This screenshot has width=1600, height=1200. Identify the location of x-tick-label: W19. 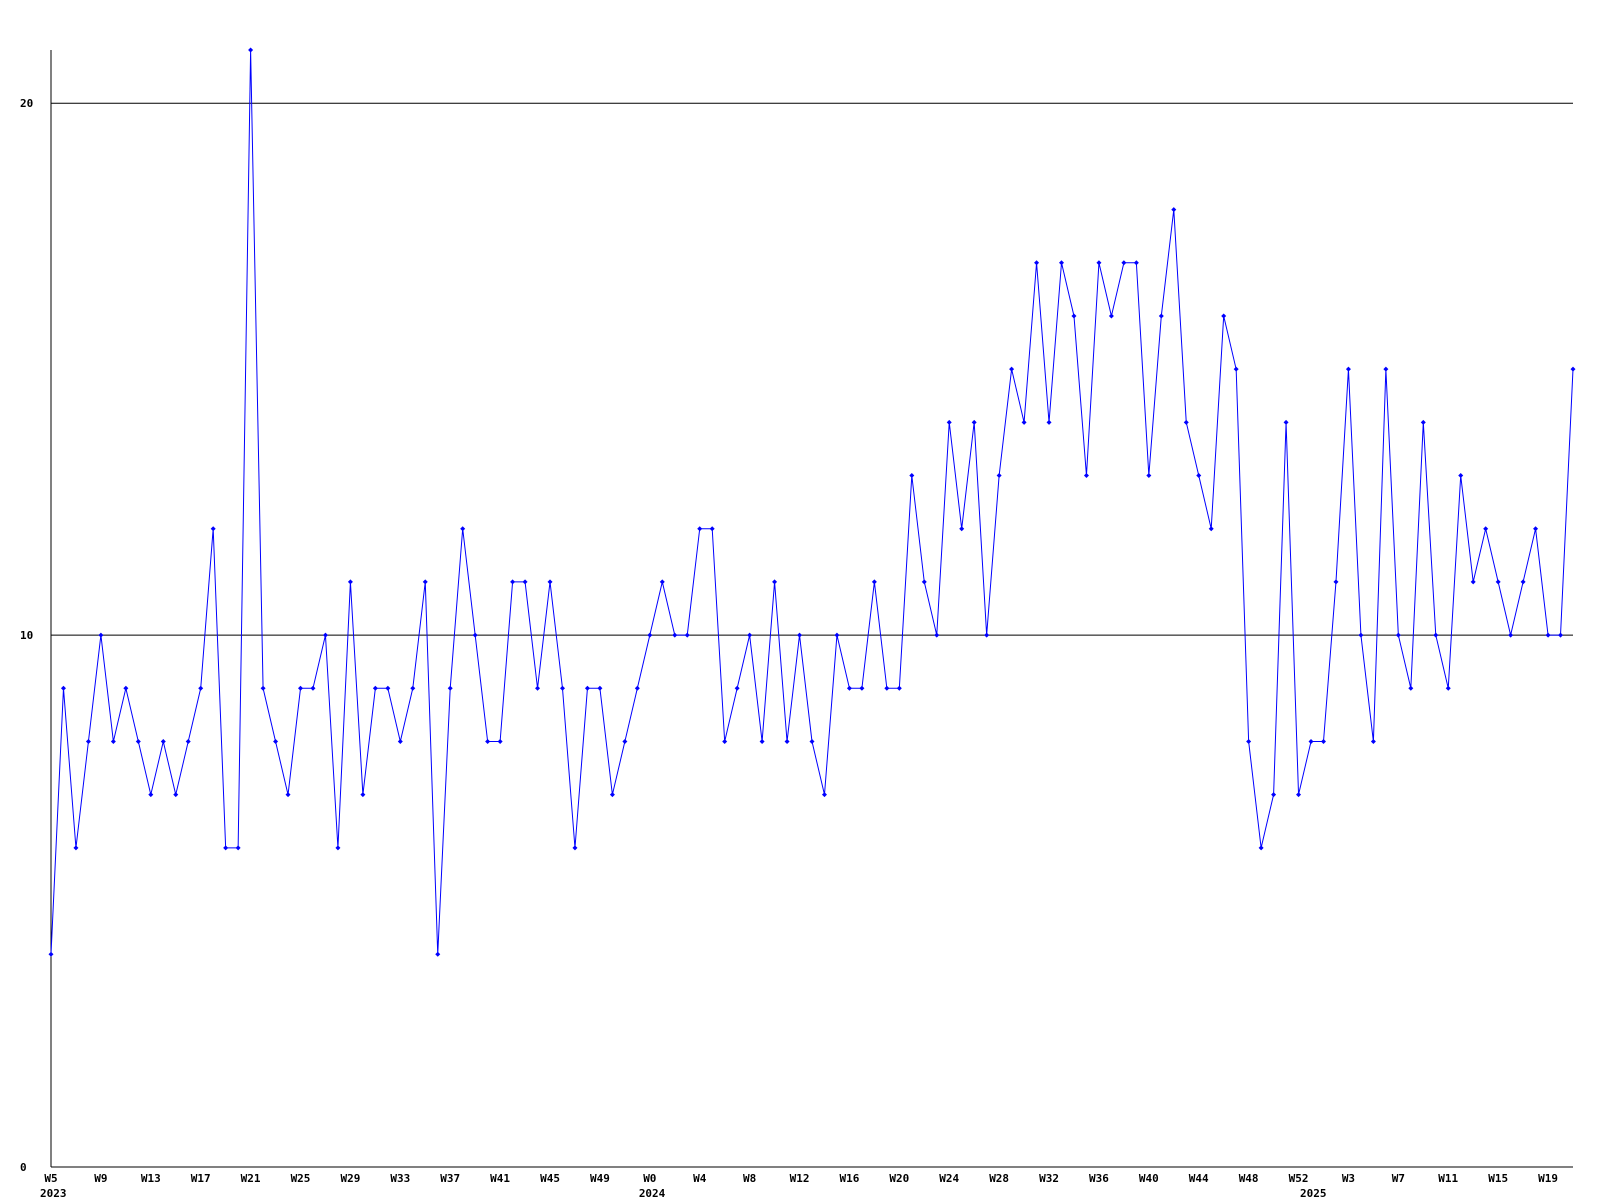
(1548, 1178).